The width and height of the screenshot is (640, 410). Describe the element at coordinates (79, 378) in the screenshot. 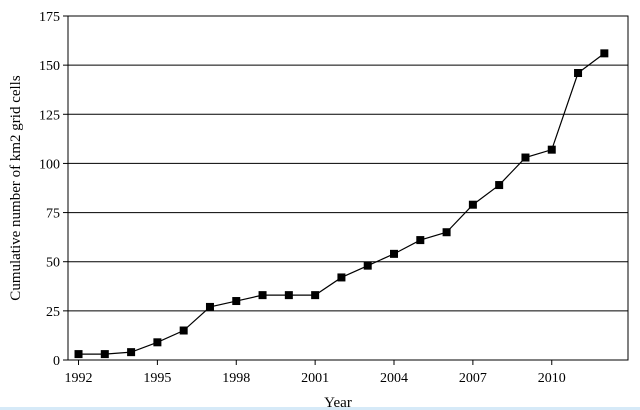

I see `x-tick-label: 1992` at that location.